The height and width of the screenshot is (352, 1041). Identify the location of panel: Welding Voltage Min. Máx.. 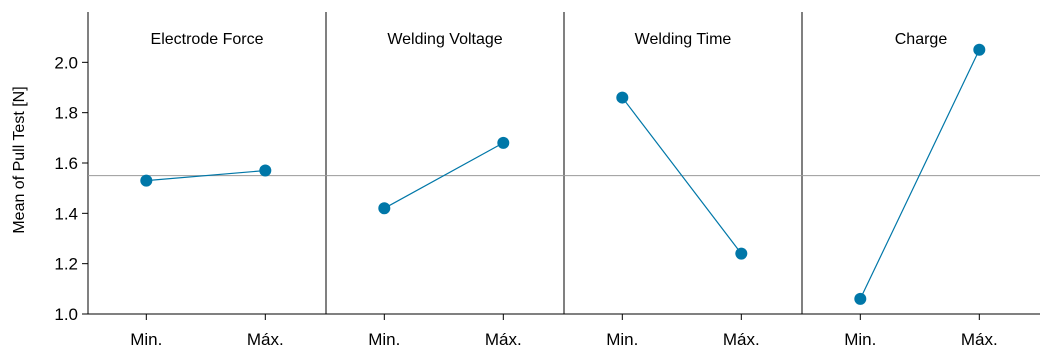
(444, 190).